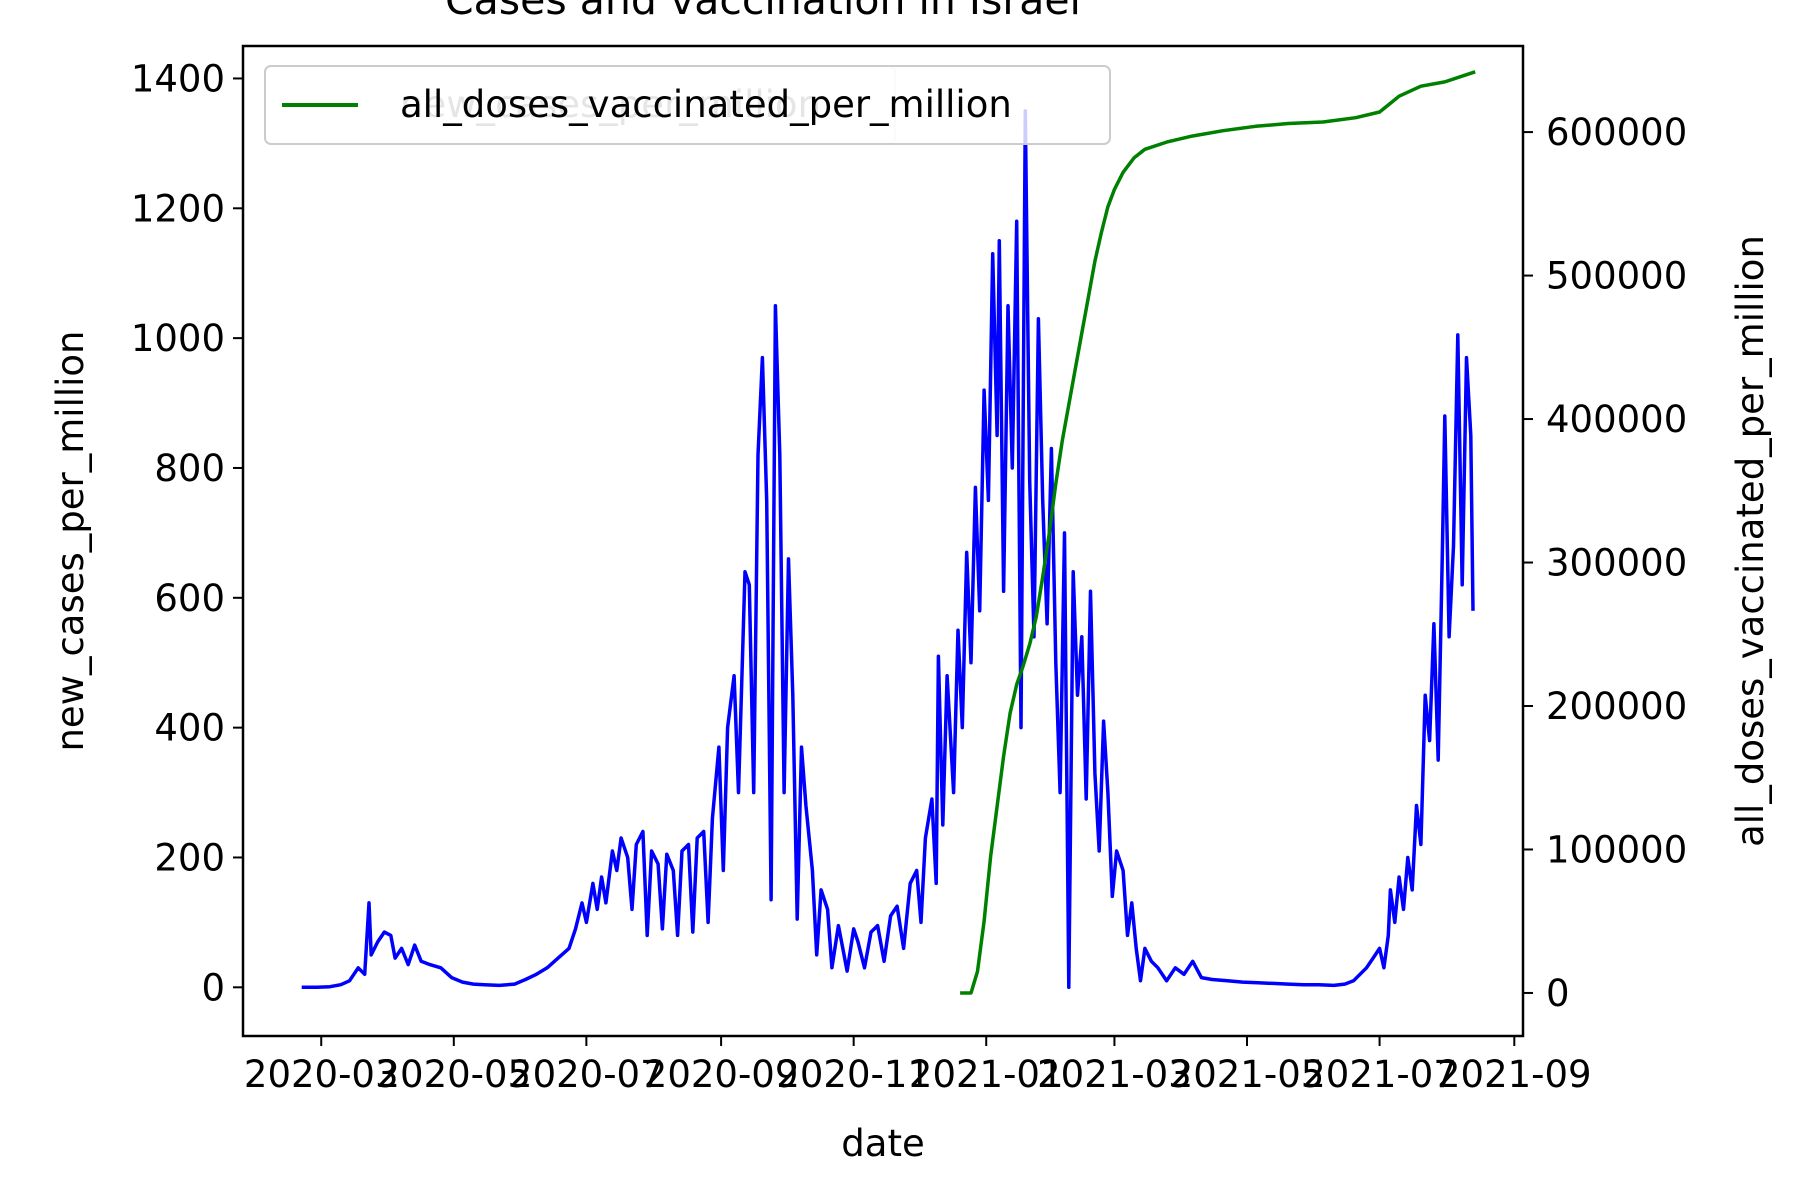 The image size is (1800, 1200). What do you see at coordinates (1616, 276) in the screenshot?
I see `y-right-tick-label: 500000` at bounding box center [1616, 276].